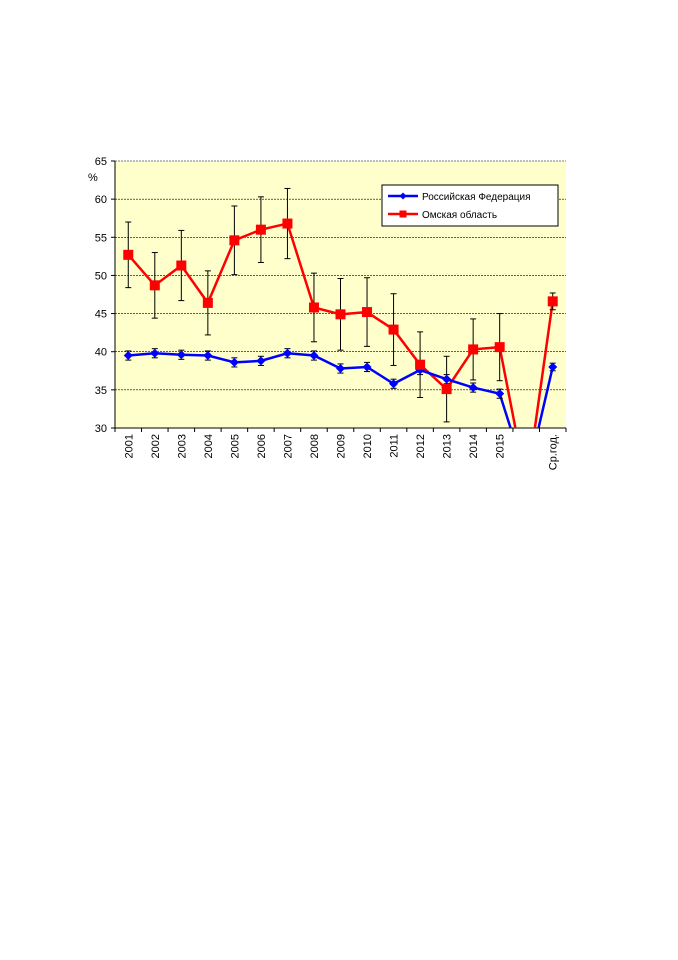 The width and height of the screenshot is (678, 960). I want to click on x-tick-label: 2005, so click(235, 446).